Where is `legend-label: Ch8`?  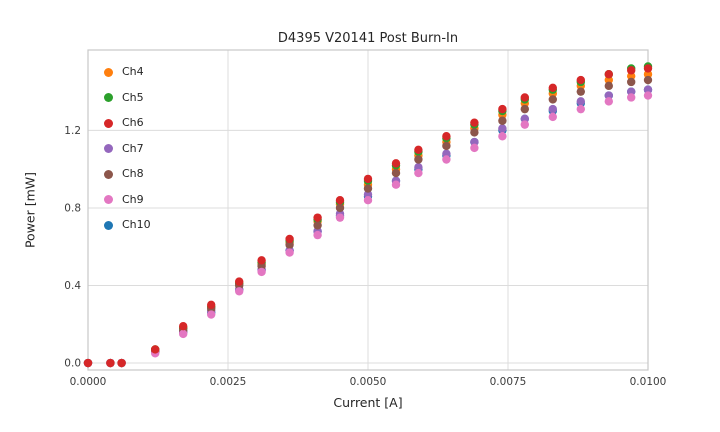
legend-label: Ch8 is located at coordinates (133, 173).